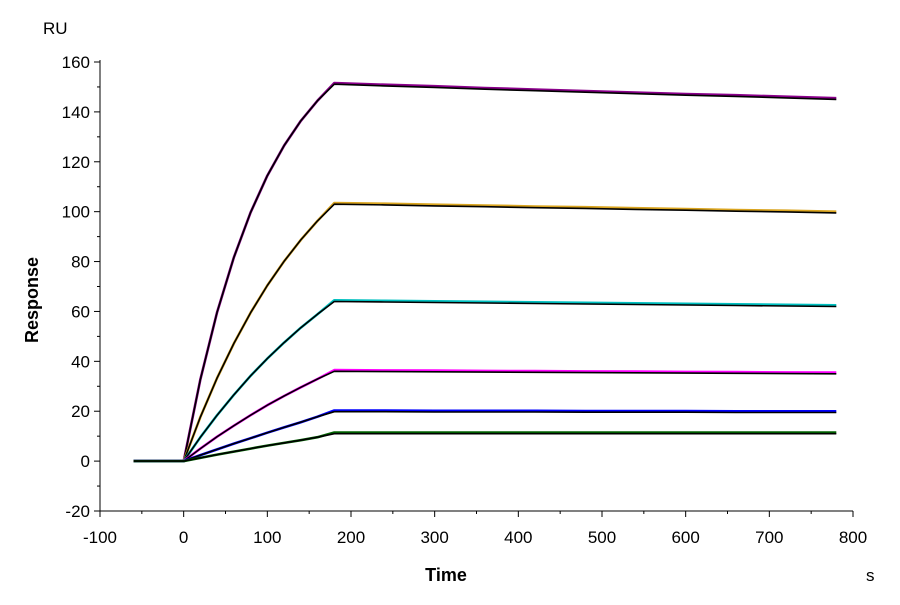  What do you see at coordinates (870, 575) in the screenshot?
I see `x-unit-label: s` at bounding box center [870, 575].